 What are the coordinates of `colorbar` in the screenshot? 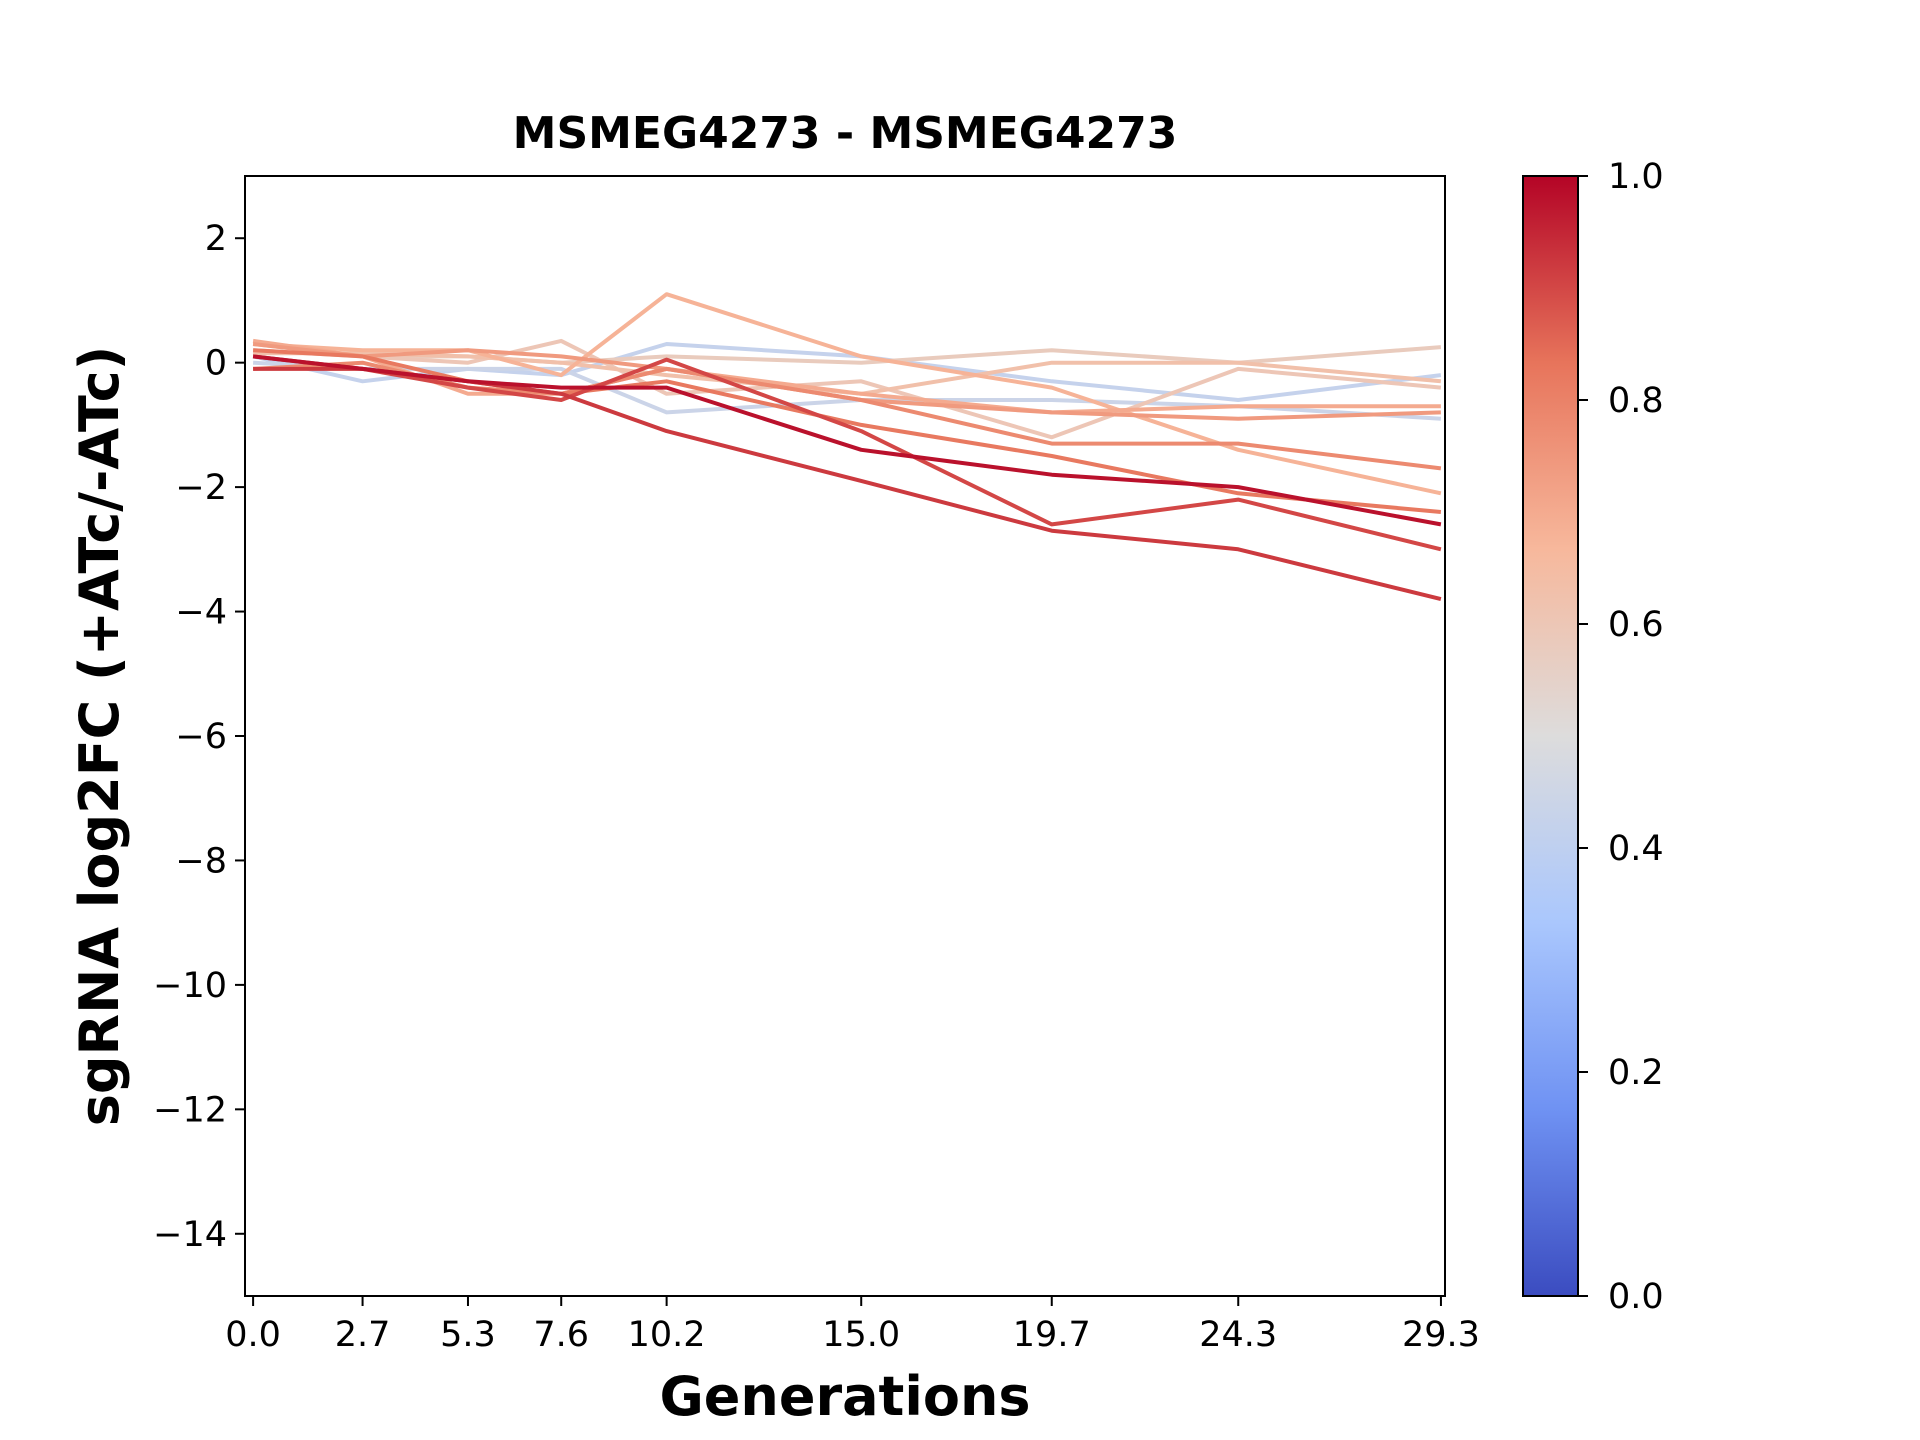 It's located at (1550, 736).